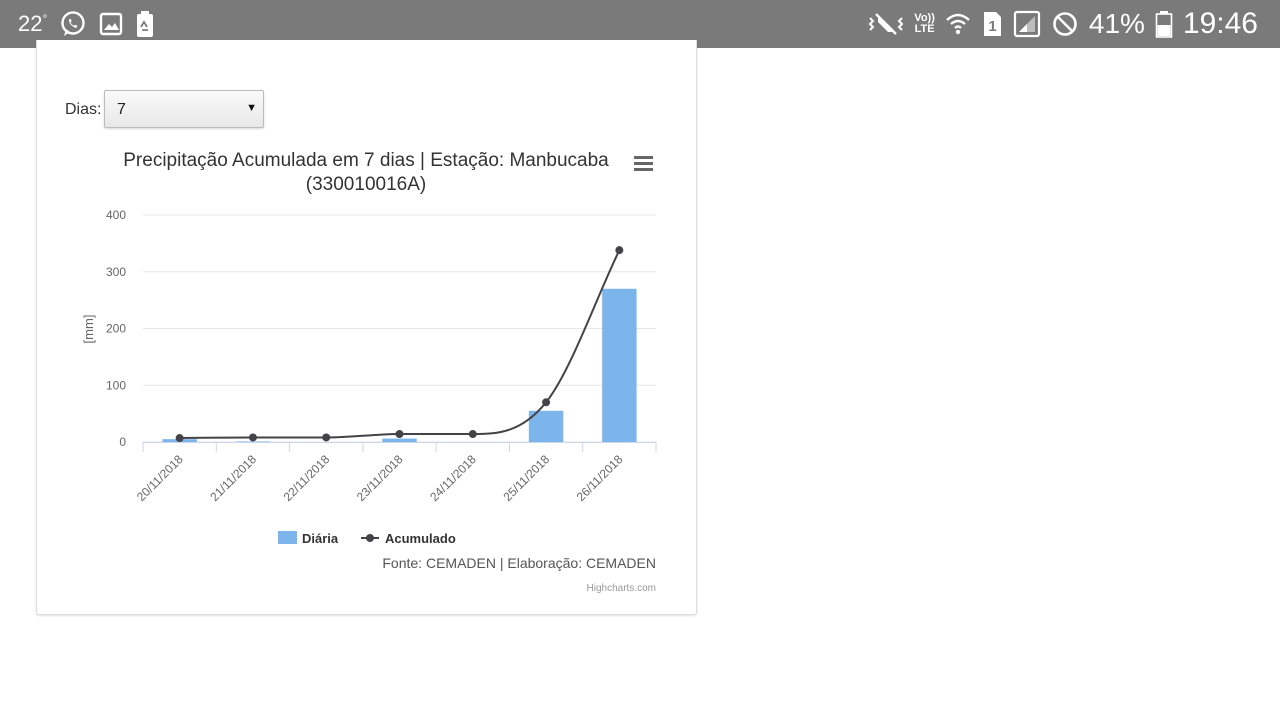 The image size is (1280, 720). What do you see at coordinates (644, 163) in the screenshot?
I see `hamburger-menu-icon` at bounding box center [644, 163].